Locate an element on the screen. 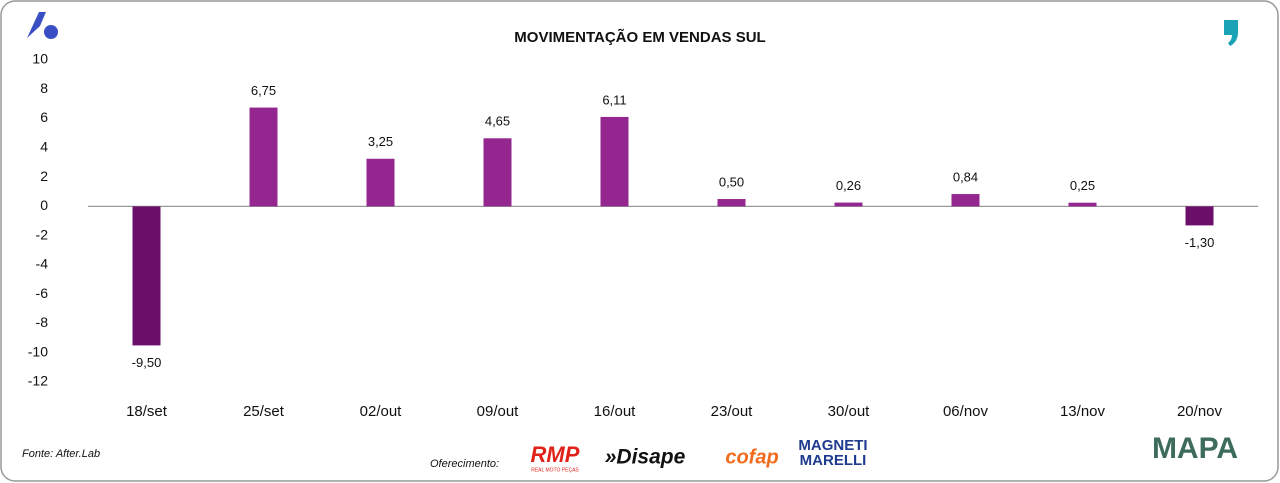 The width and height of the screenshot is (1280, 483). chart-title: MOVIMENTAÇÃO EM VENDAS SUL is located at coordinates (639, 37).